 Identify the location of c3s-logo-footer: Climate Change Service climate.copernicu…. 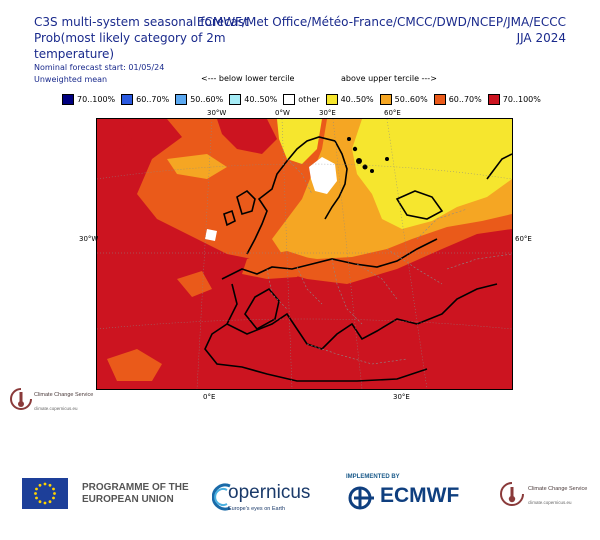
(546, 496).